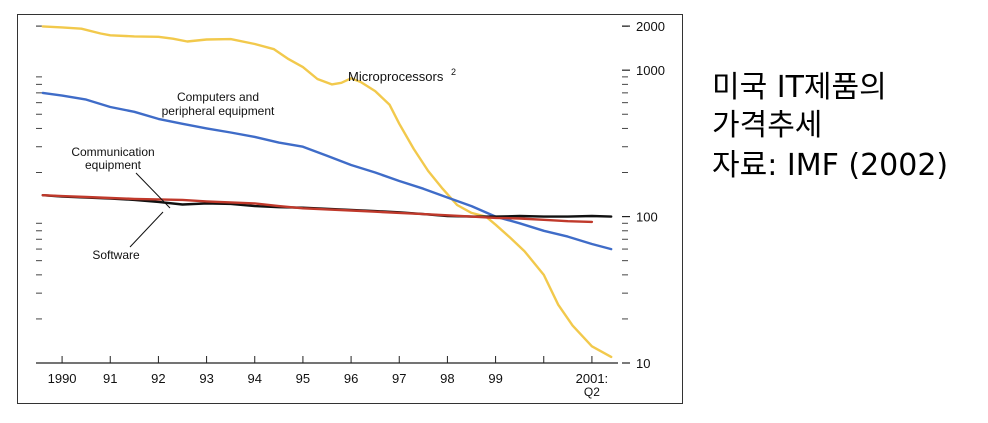 The height and width of the screenshot is (423, 988). I want to click on y-tick-label: 2000, so click(650, 26).